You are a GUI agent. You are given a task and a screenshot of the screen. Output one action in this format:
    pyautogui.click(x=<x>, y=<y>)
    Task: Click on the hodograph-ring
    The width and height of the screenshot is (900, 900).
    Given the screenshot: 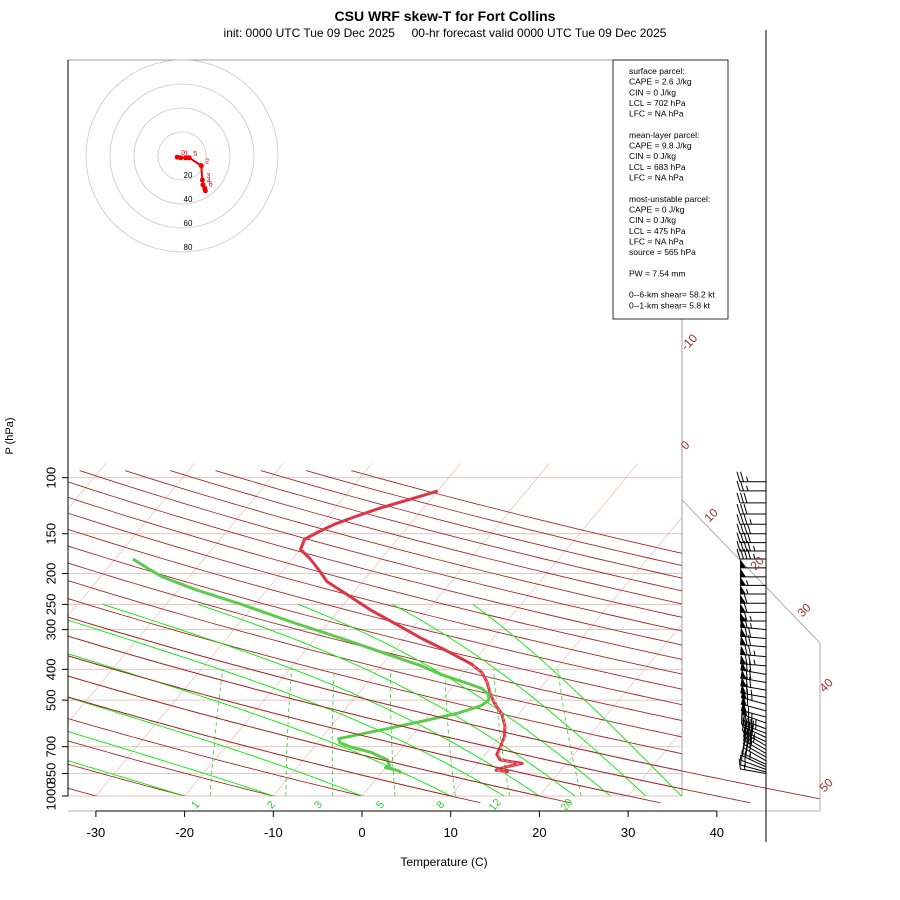 What is the action you would take?
    pyautogui.click(x=182, y=156)
    